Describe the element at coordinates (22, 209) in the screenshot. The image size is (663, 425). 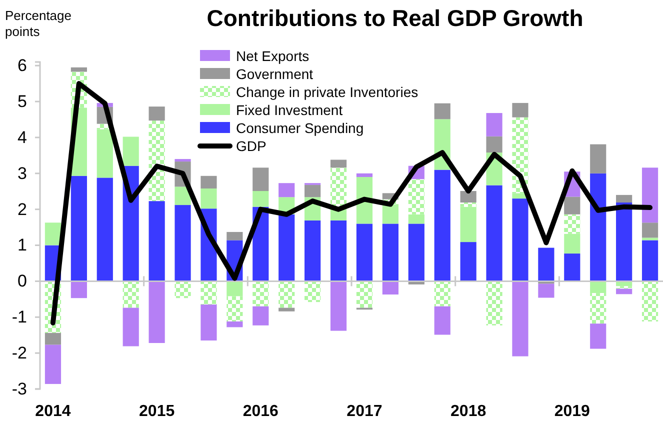
I see `y-tick-label: 2` at that location.